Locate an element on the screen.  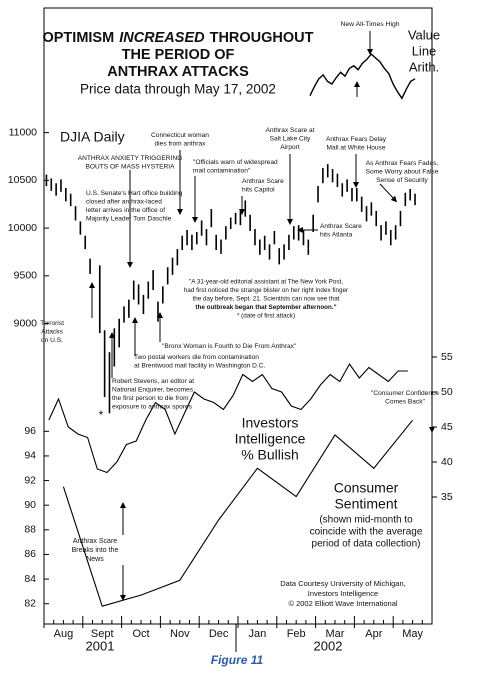
chart-title: OPTIMISM INCREASED THROUGHOUT is located at coordinates (177, 38).